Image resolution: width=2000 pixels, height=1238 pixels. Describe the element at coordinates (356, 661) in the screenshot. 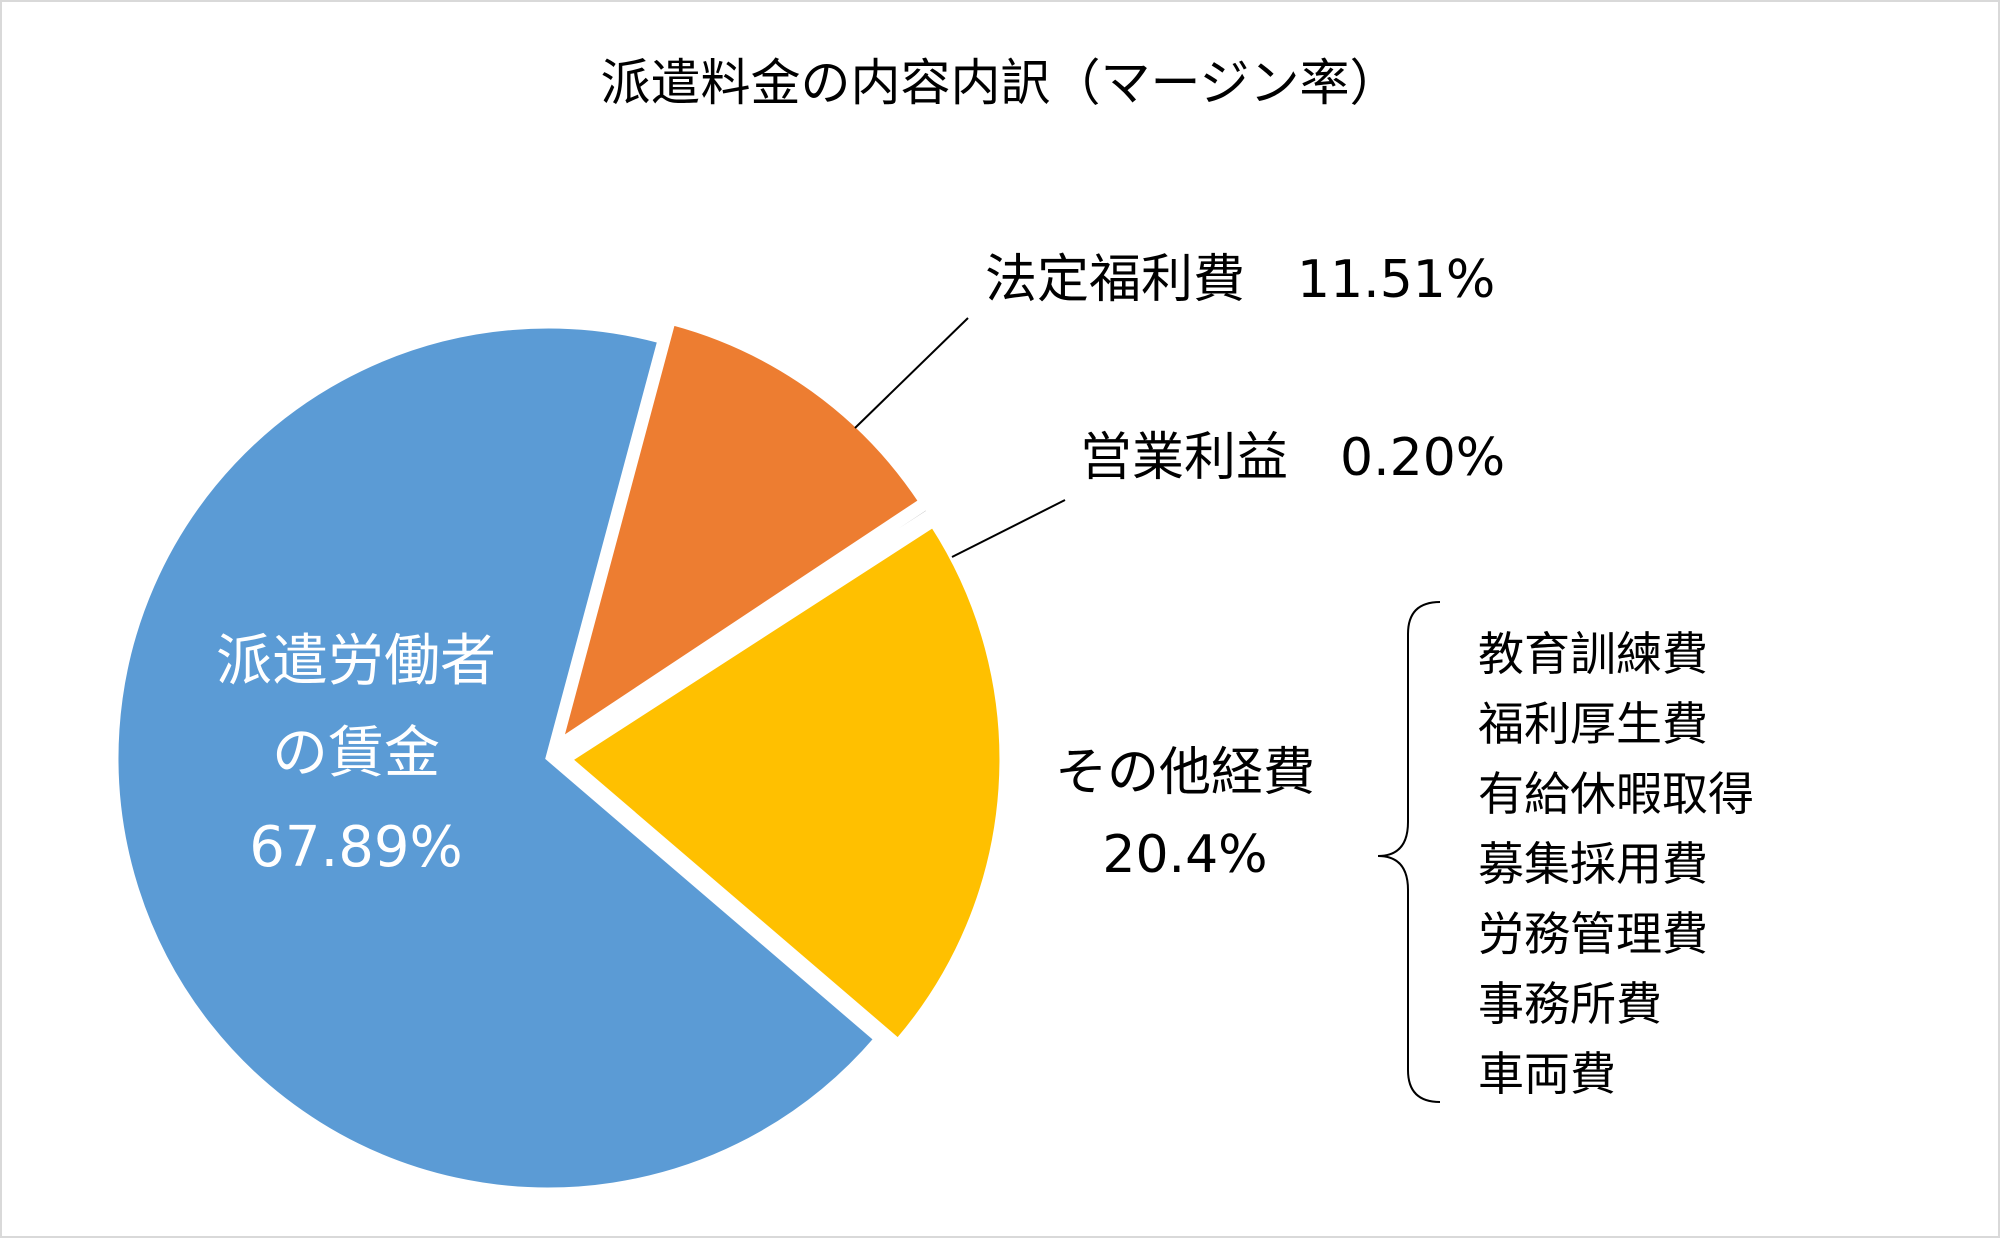

I see `slice-label-wage-line1: 派遣労働者` at that location.